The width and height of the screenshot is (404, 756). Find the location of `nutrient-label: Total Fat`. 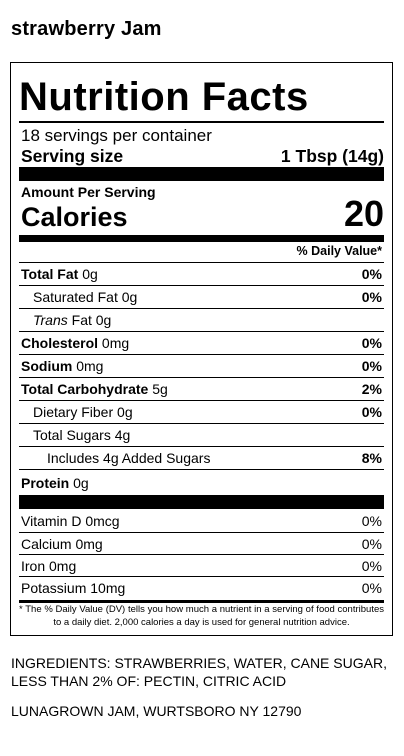

nutrient-label: Total Fat is located at coordinates (50, 274).